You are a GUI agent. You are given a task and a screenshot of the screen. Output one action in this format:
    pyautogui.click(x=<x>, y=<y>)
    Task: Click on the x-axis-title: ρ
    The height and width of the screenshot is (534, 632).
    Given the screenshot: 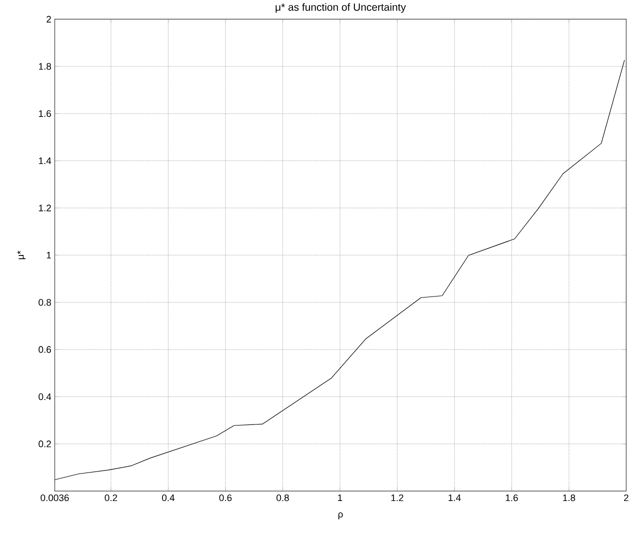 What is the action you would take?
    pyautogui.click(x=340, y=516)
    